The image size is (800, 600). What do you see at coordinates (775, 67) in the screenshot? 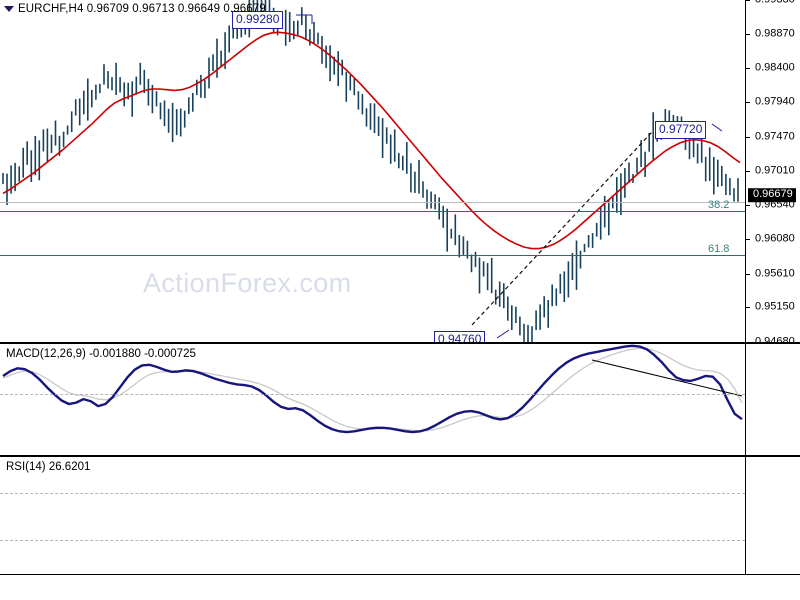
I see `price-tick-label: 0.98400` at bounding box center [775, 67].